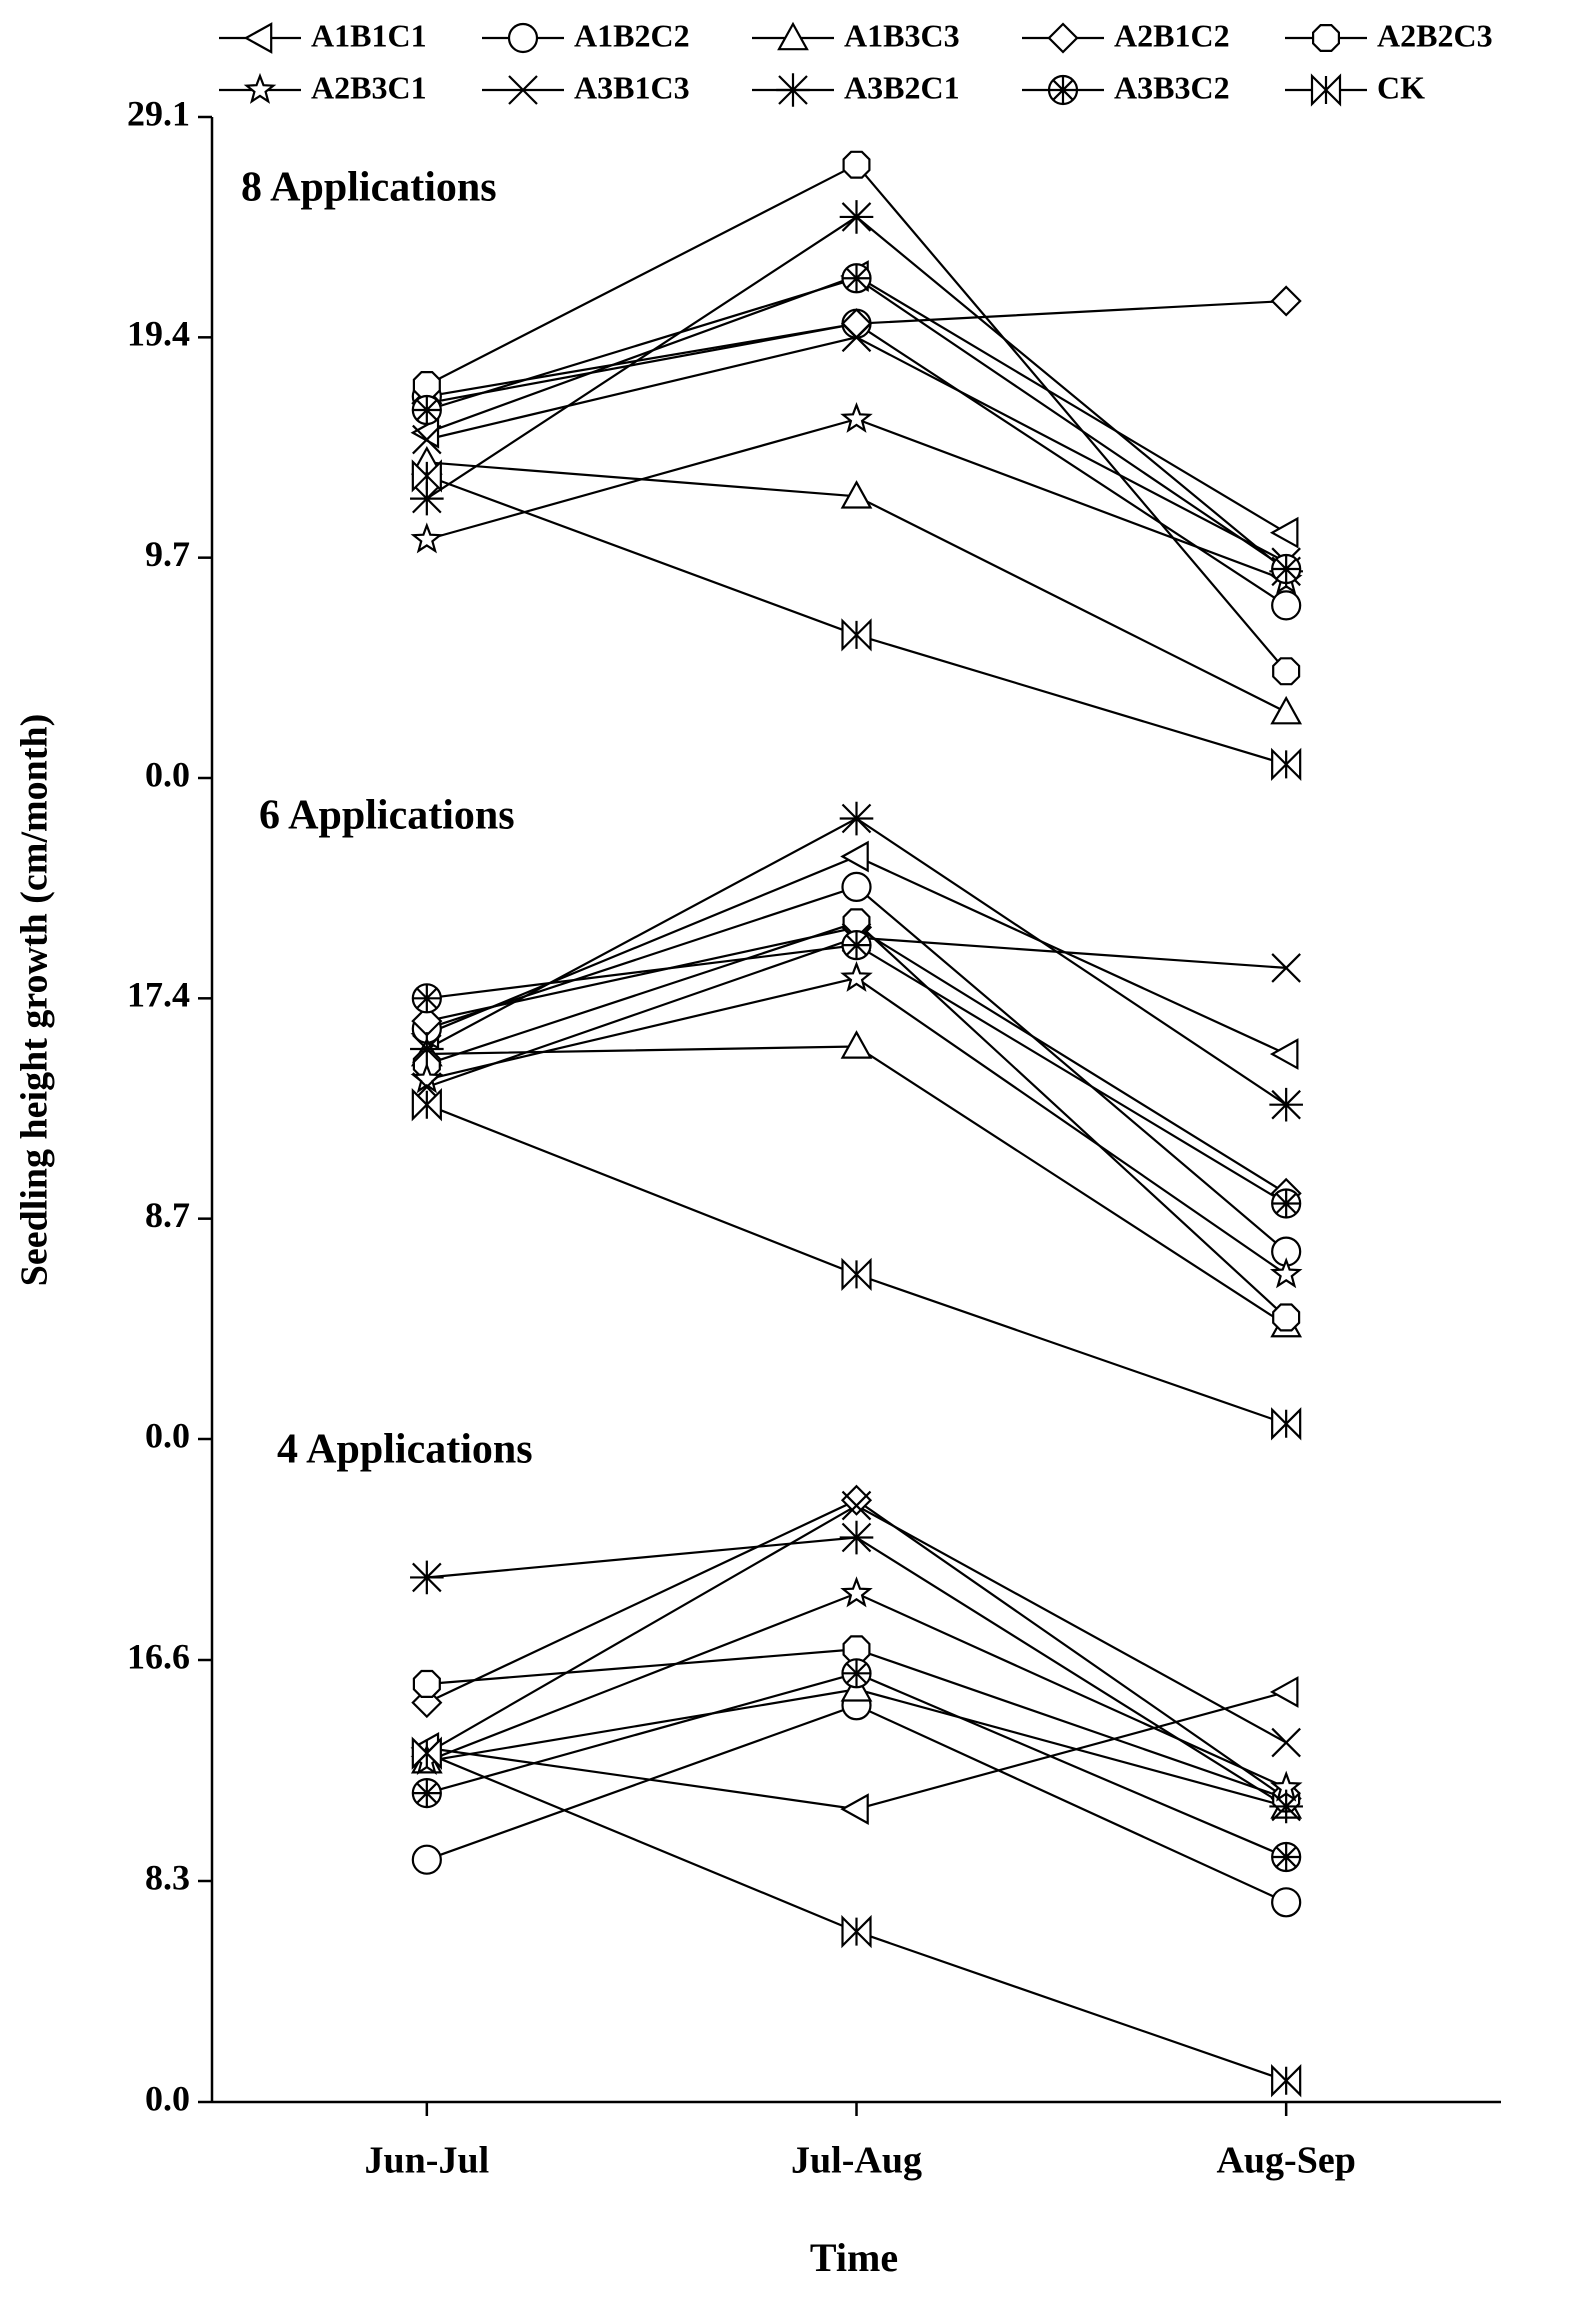  I want to click on legend-label: A2B2C3, so click(1435, 35).